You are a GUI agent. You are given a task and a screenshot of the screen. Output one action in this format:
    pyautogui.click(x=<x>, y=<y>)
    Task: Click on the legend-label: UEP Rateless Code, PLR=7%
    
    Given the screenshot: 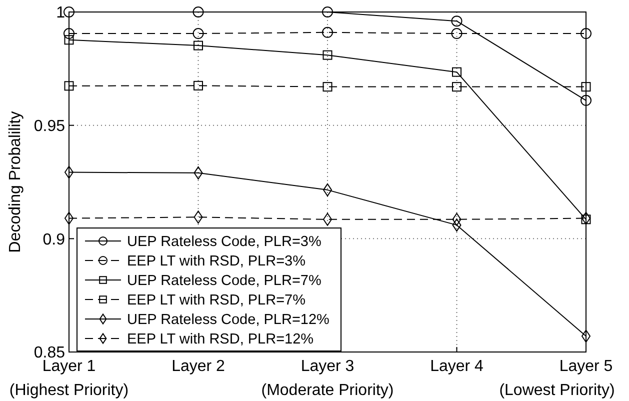 What is the action you would take?
    pyautogui.click(x=224, y=281)
    